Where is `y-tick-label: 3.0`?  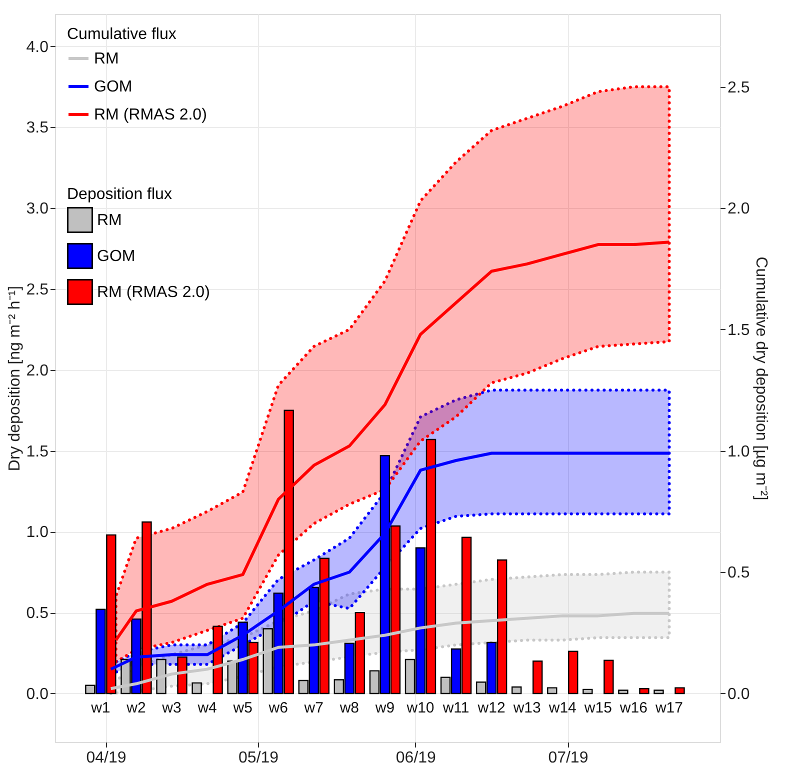 y-tick-label: 3.0 is located at coordinates (37, 209).